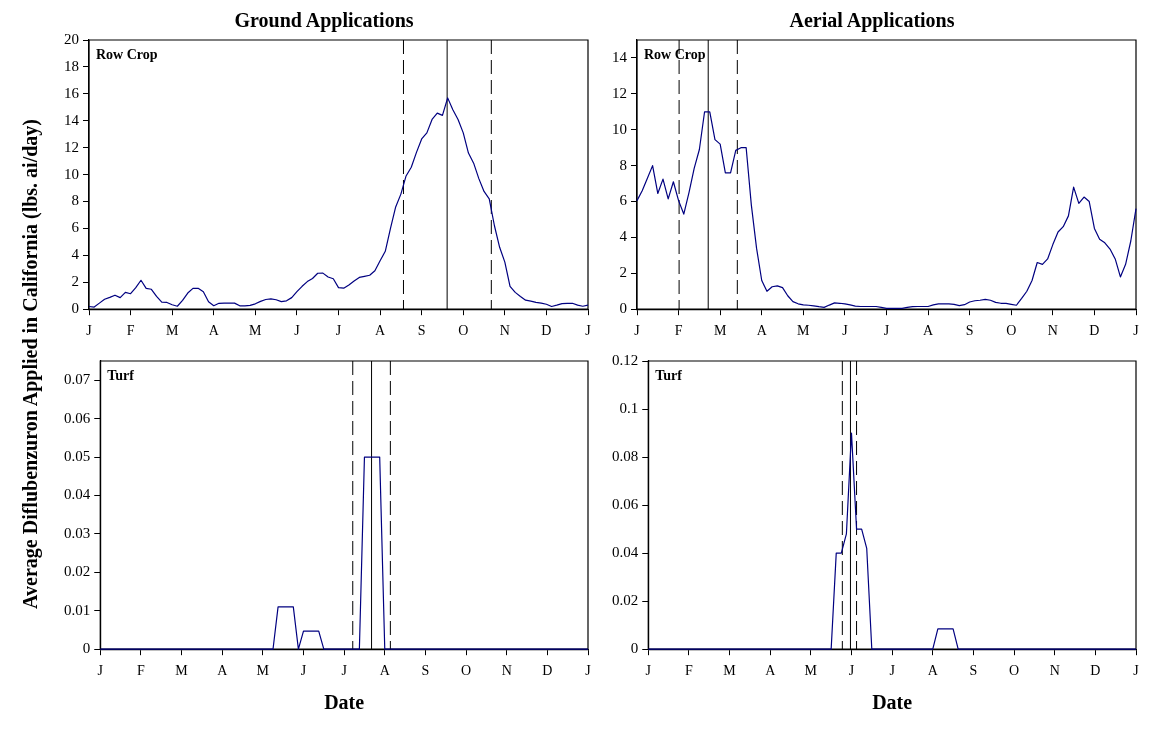  Describe the element at coordinates (77, 609) in the screenshot. I see `y-tick-label: 0.01` at that location.